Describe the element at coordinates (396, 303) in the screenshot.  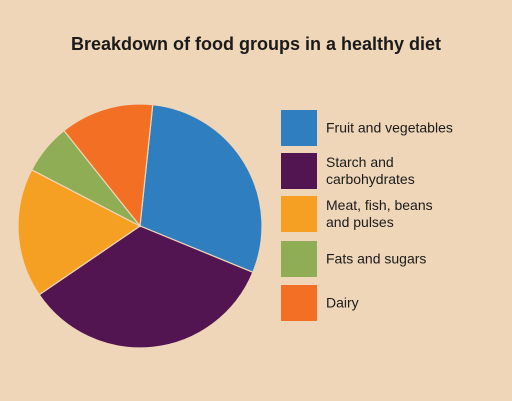
I see `legend-item: Dairy` at that location.